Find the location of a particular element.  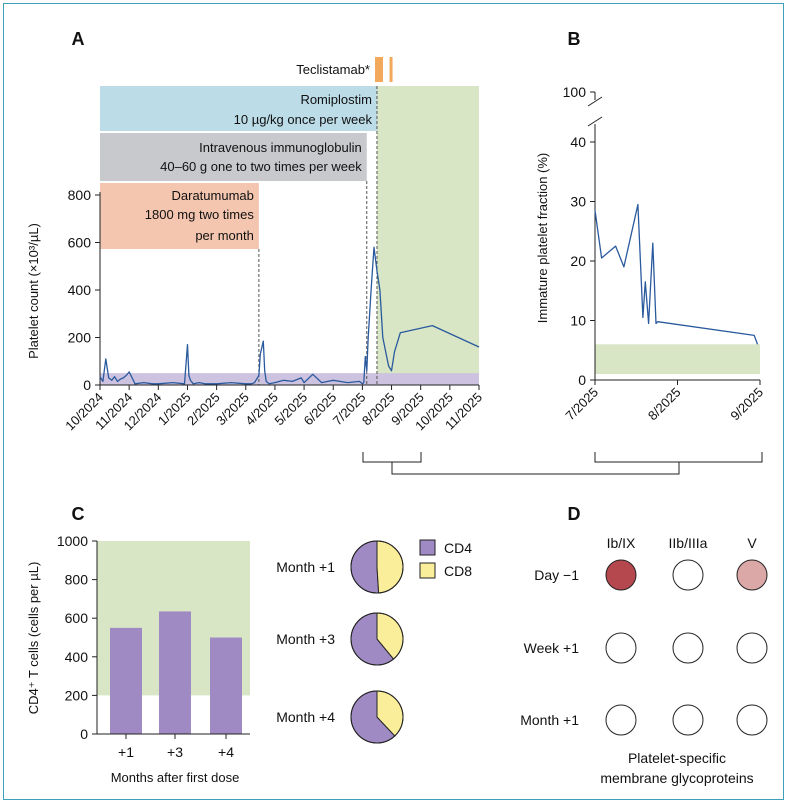

ivig-label: Intravenous immunoglobulin is located at coordinates (280, 147).